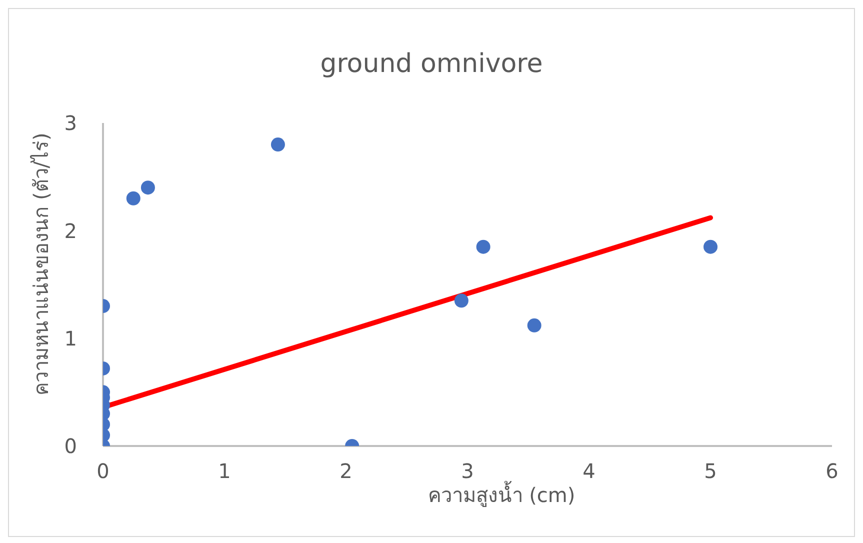  Describe the element at coordinates (41, 264) in the screenshot. I see `y-axis-title: ความหนาแน่นของนก (ตัว/ไร่)` at that location.